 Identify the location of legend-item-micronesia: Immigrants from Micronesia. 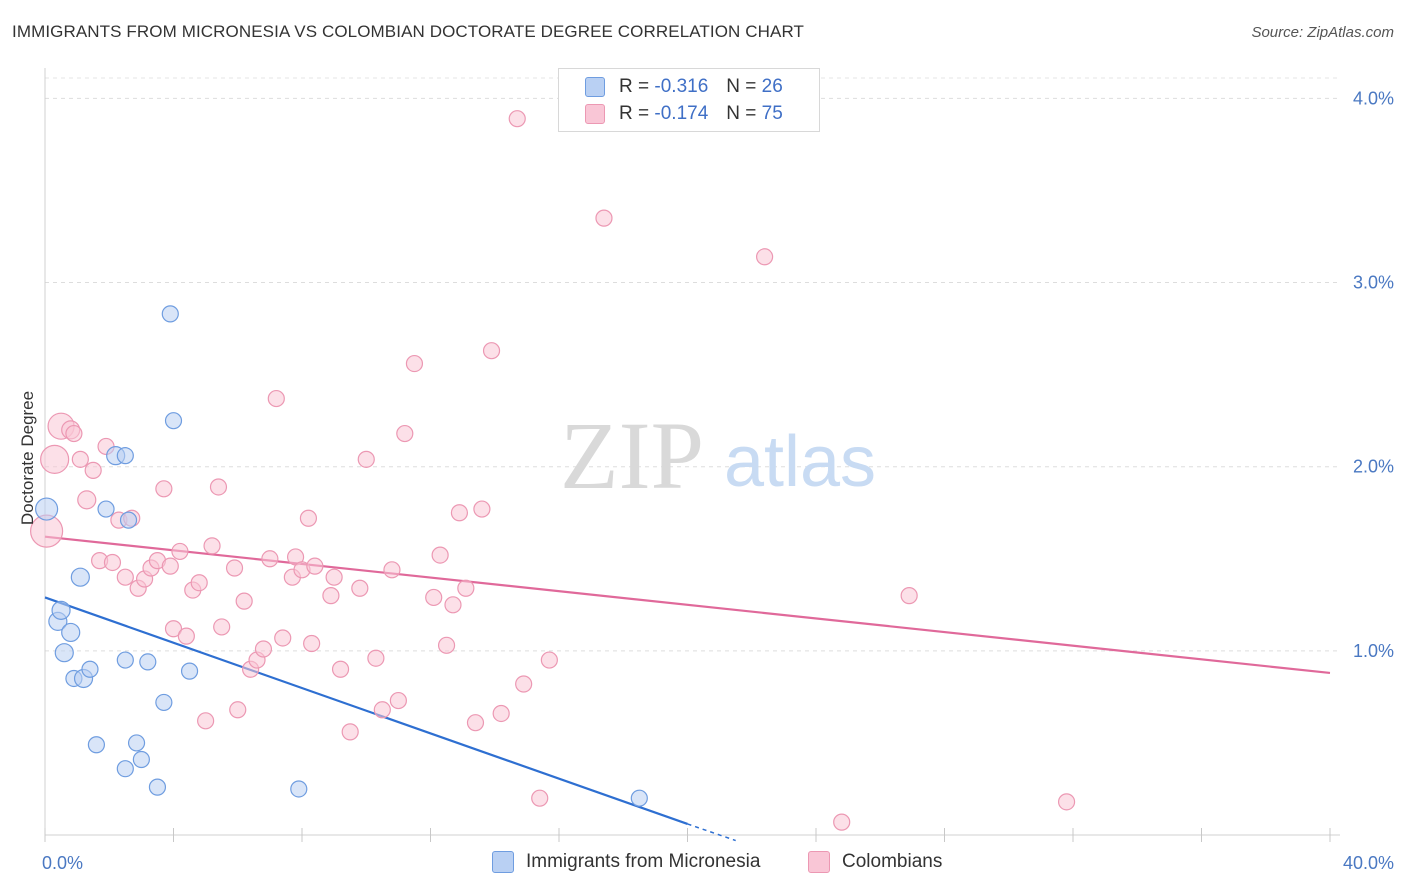
(626, 862).